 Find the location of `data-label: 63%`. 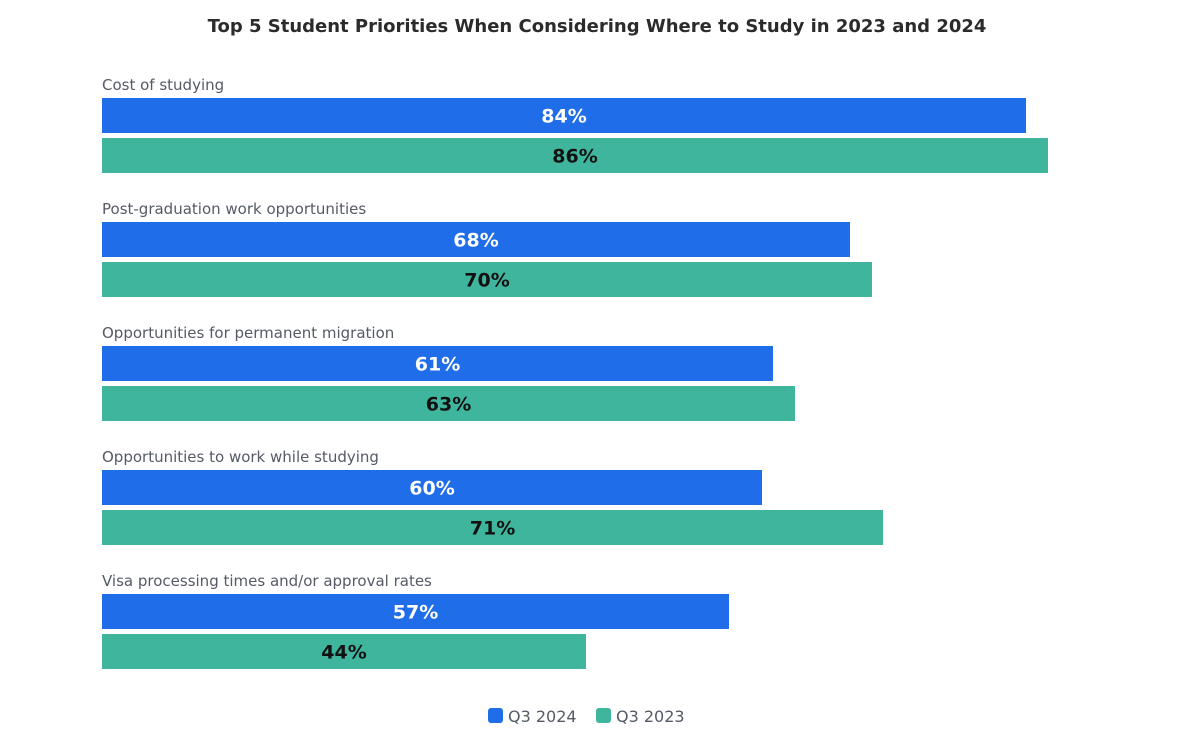

data-label: 63% is located at coordinates (448, 405).